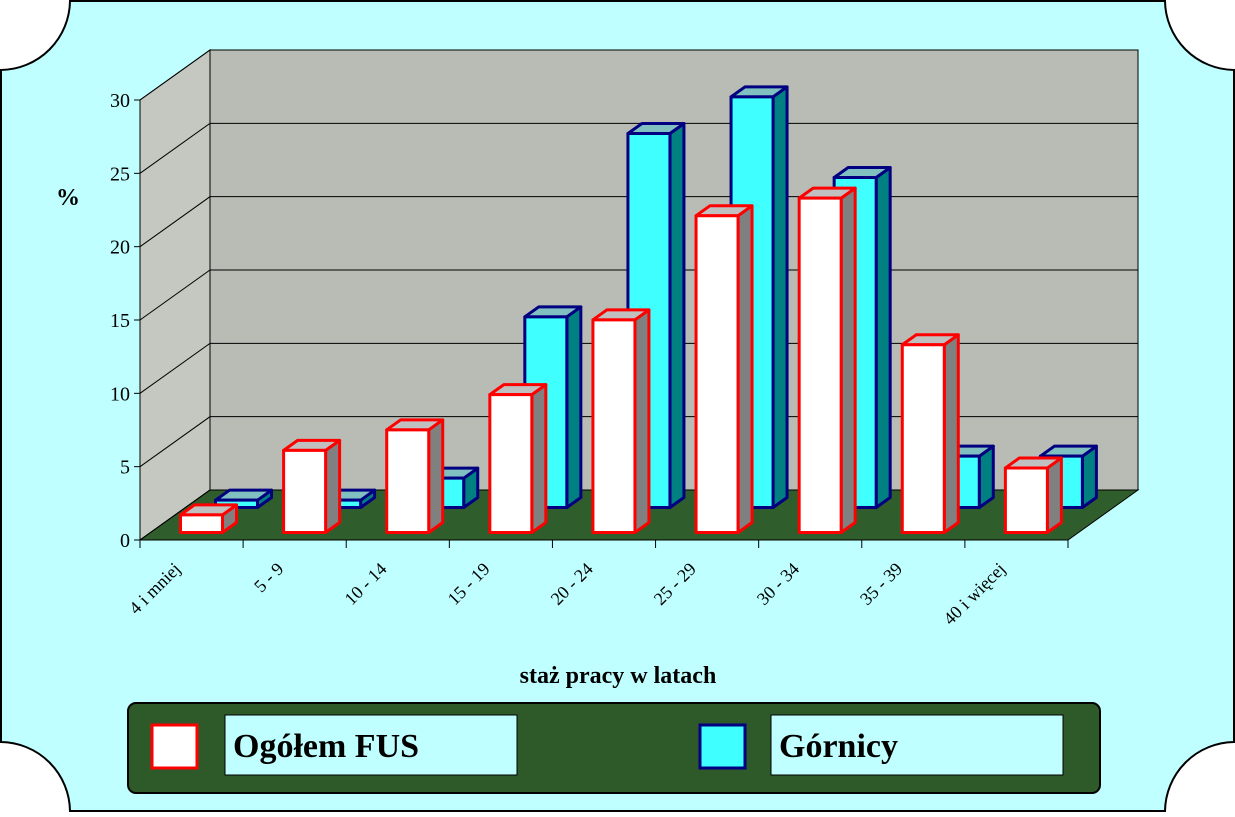  I want to click on y-axis-title: %, so click(68, 198).